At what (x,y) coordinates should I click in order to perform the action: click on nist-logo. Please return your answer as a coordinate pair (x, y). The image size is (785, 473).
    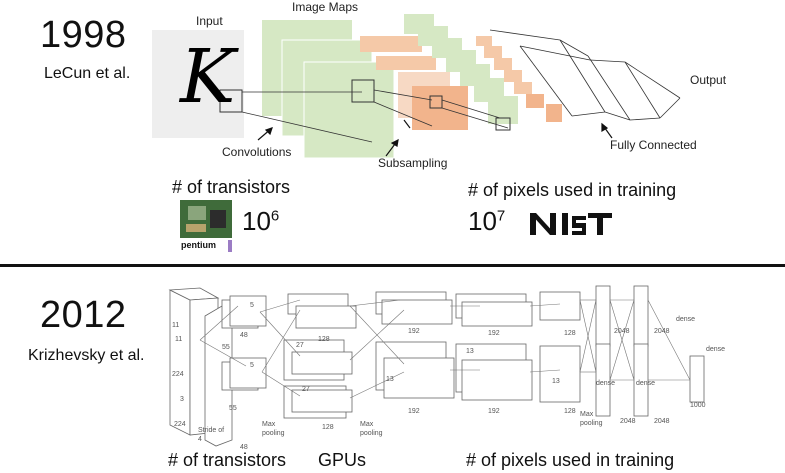
    Looking at the image, I should click on (571, 224).